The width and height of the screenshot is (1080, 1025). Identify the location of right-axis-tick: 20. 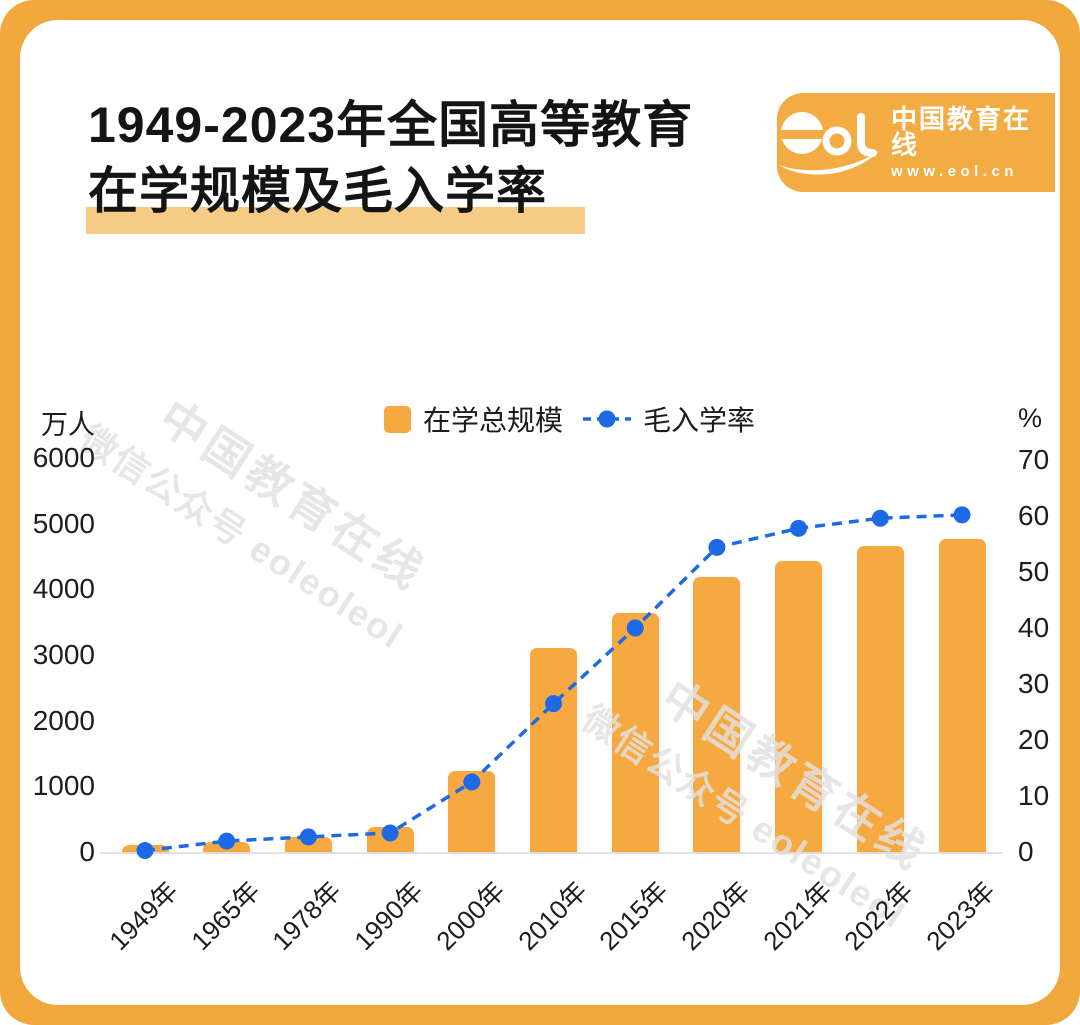
(1034, 739).